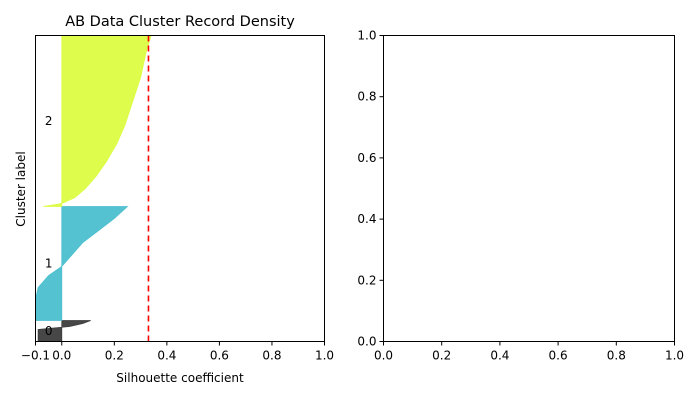  I want to click on right-y-tick-label: 1.0, so click(366, 36).